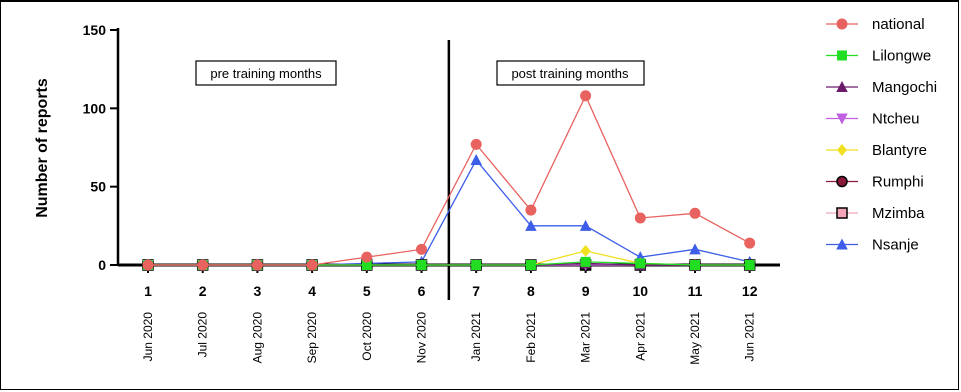  I want to click on legend-item-mzimba: Mzimba, so click(875, 213).